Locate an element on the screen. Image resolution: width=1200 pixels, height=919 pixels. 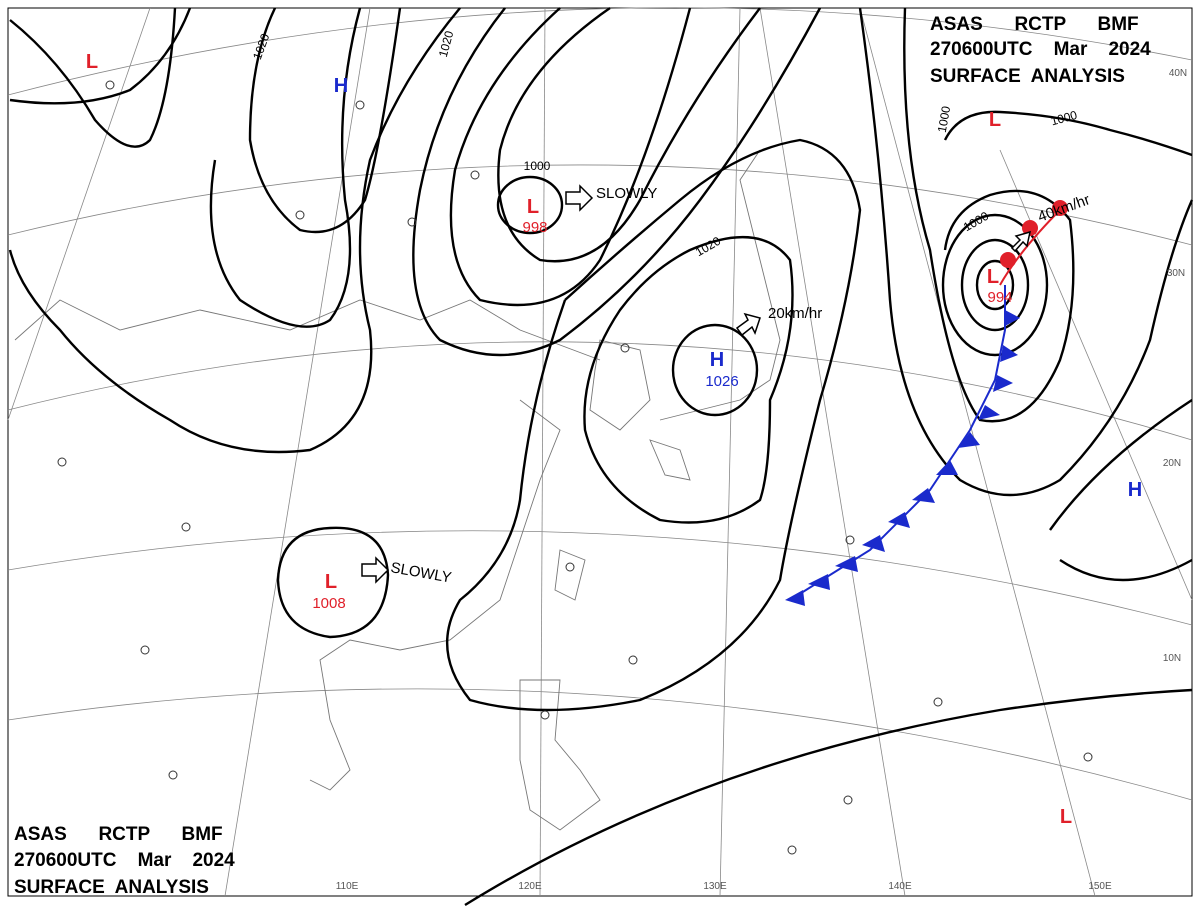
longitude-label: 140E is located at coordinates (900, 886).